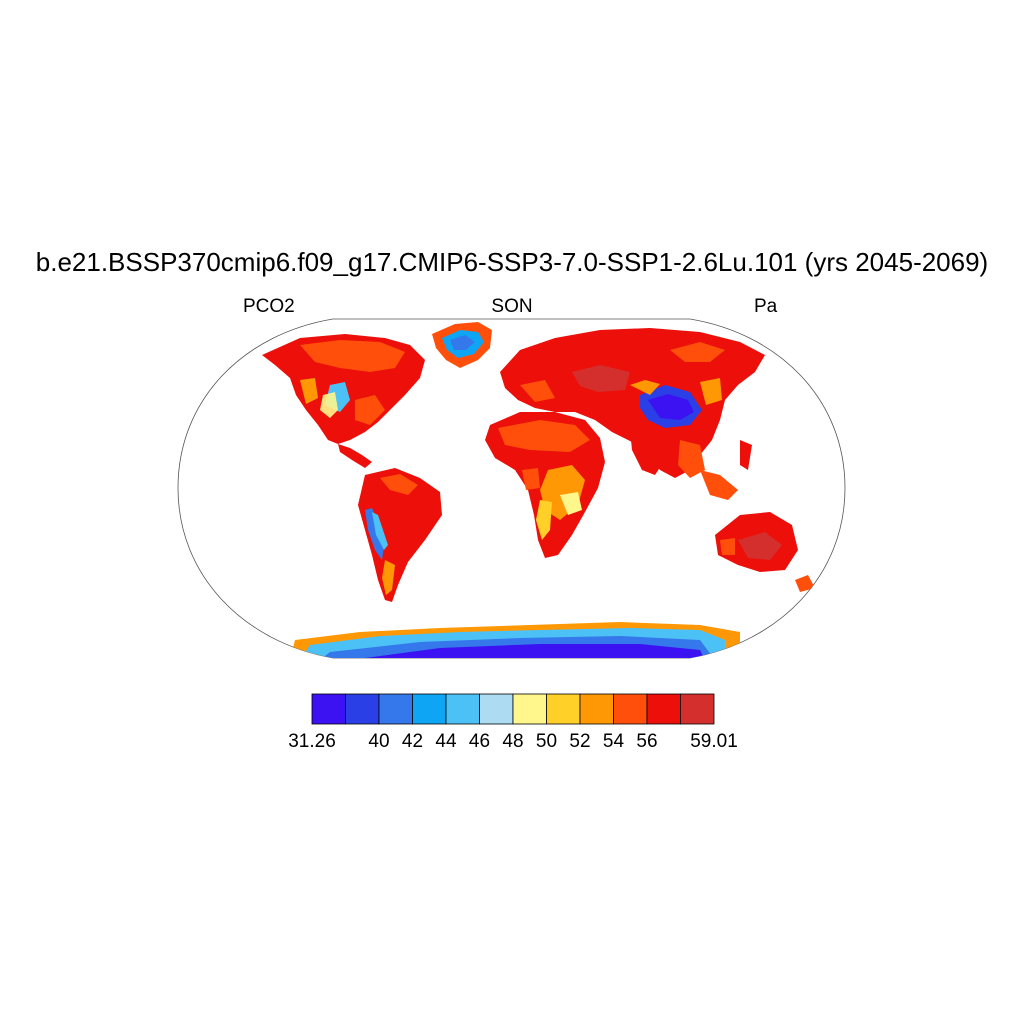 Image resolution: width=1024 pixels, height=1024 pixels. I want to click on colorbar-tick-label: 42, so click(412, 741).